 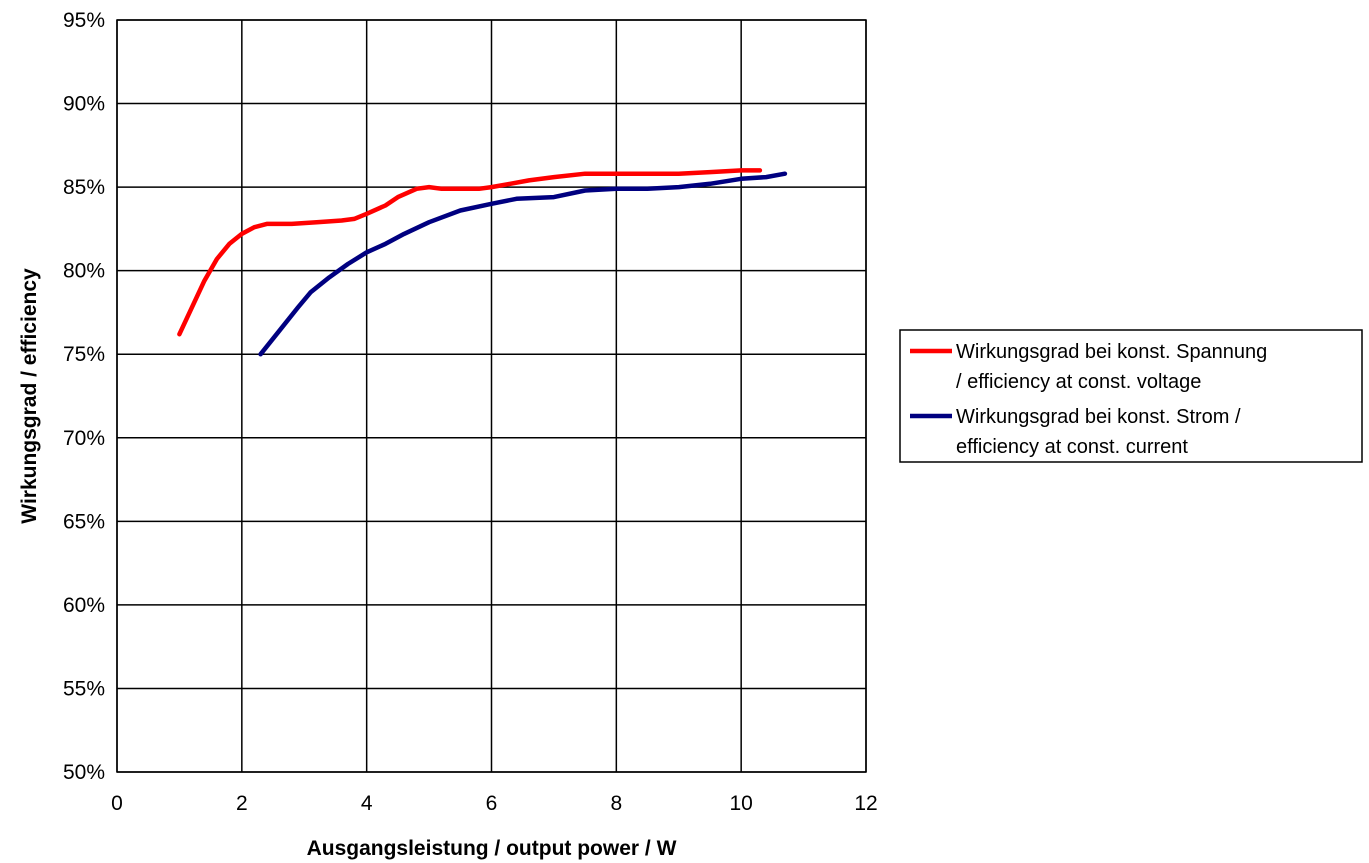 I want to click on legend-box, so click(x=1131, y=396).